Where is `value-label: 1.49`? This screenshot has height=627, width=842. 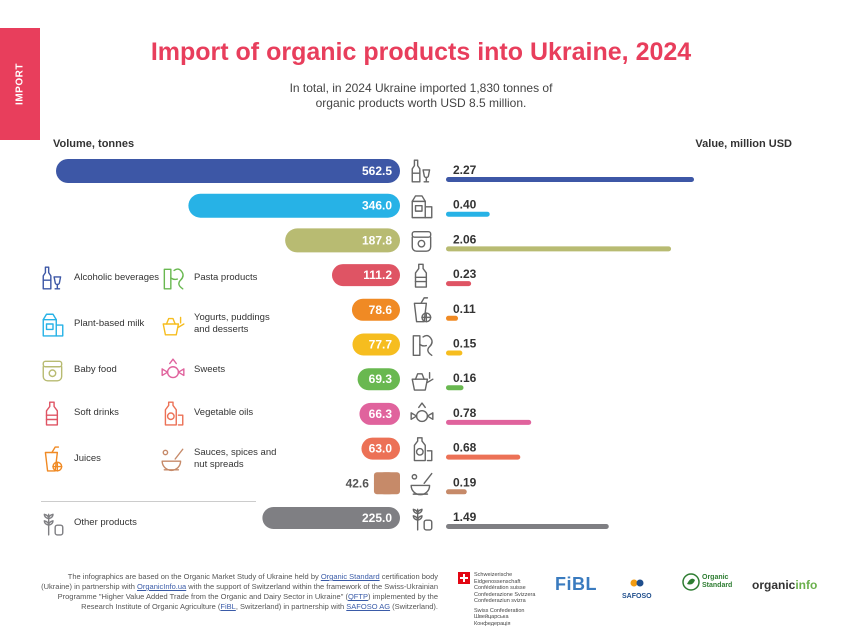
value-label: 1.49 is located at coordinates (465, 517).